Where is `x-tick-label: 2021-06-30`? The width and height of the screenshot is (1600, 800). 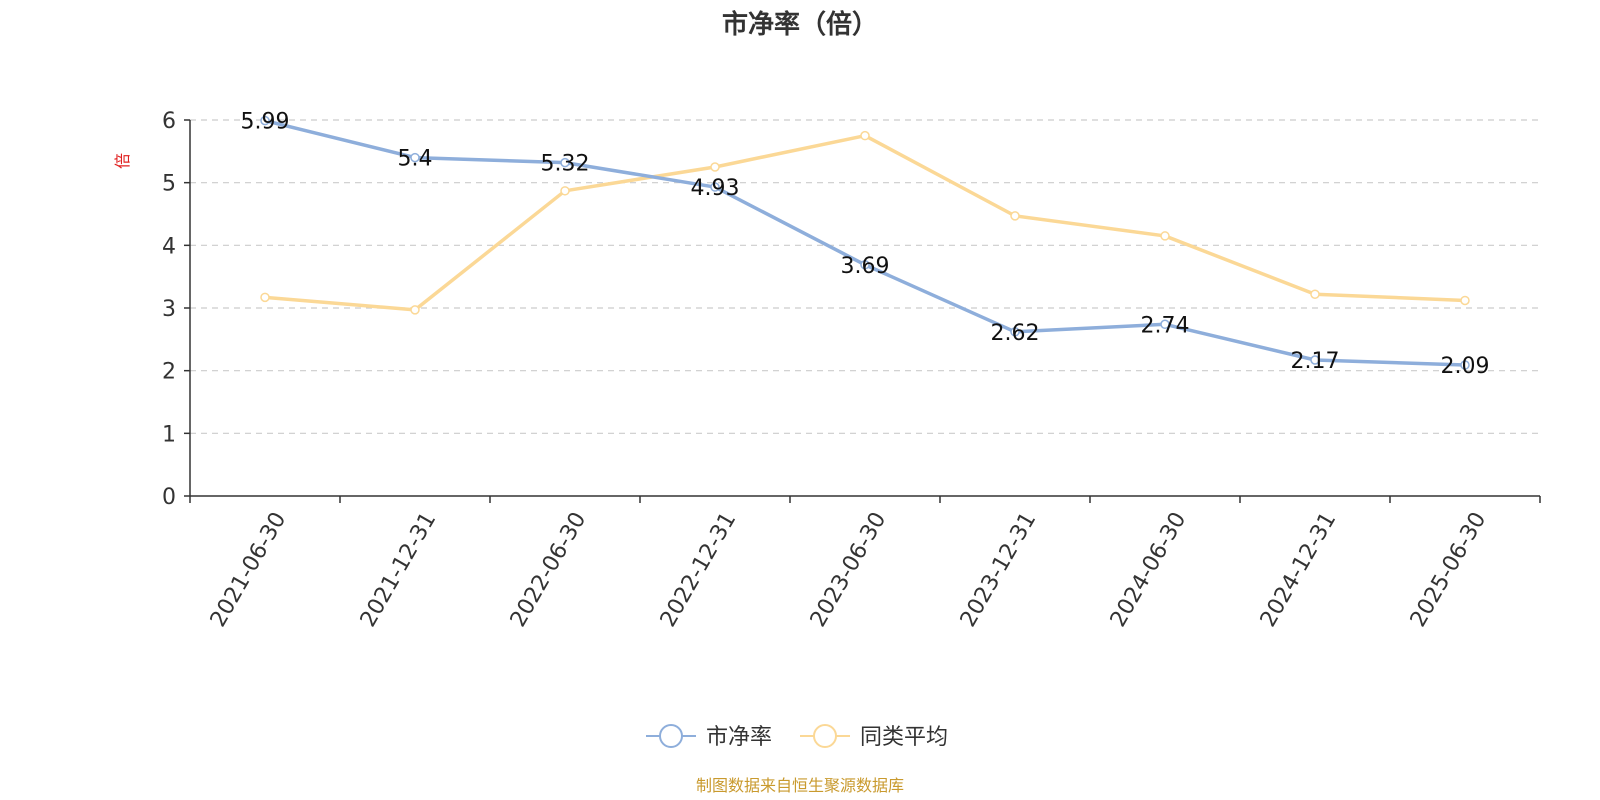
x-tick-label: 2021-06-30 is located at coordinates (249, 569).